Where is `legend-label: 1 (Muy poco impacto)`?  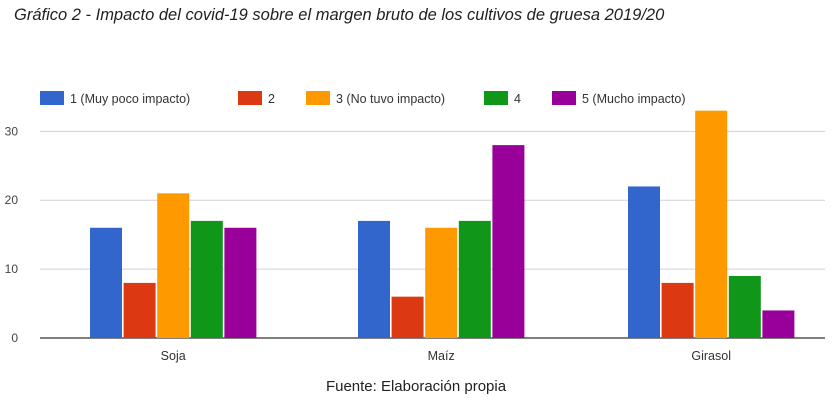 legend-label: 1 (Muy poco impacto) is located at coordinates (130, 99).